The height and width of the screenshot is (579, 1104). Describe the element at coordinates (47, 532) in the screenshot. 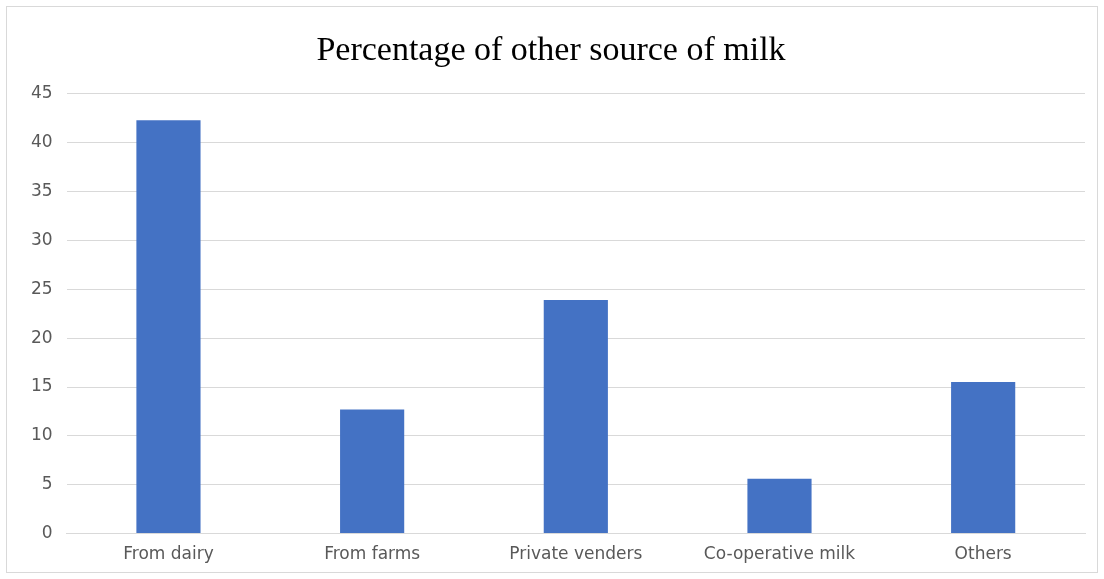

I see `y-tick-label: 0` at that location.